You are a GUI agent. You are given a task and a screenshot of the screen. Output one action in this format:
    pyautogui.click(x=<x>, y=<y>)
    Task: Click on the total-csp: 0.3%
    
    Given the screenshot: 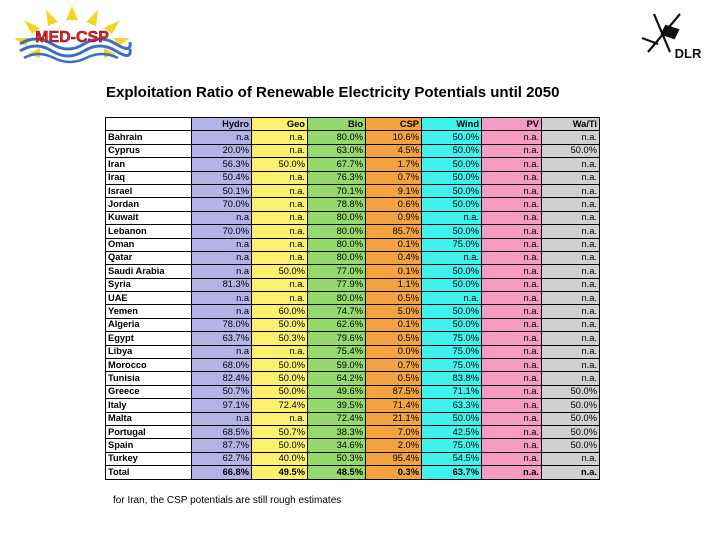 What is the action you would take?
    pyautogui.click(x=393, y=472)
    